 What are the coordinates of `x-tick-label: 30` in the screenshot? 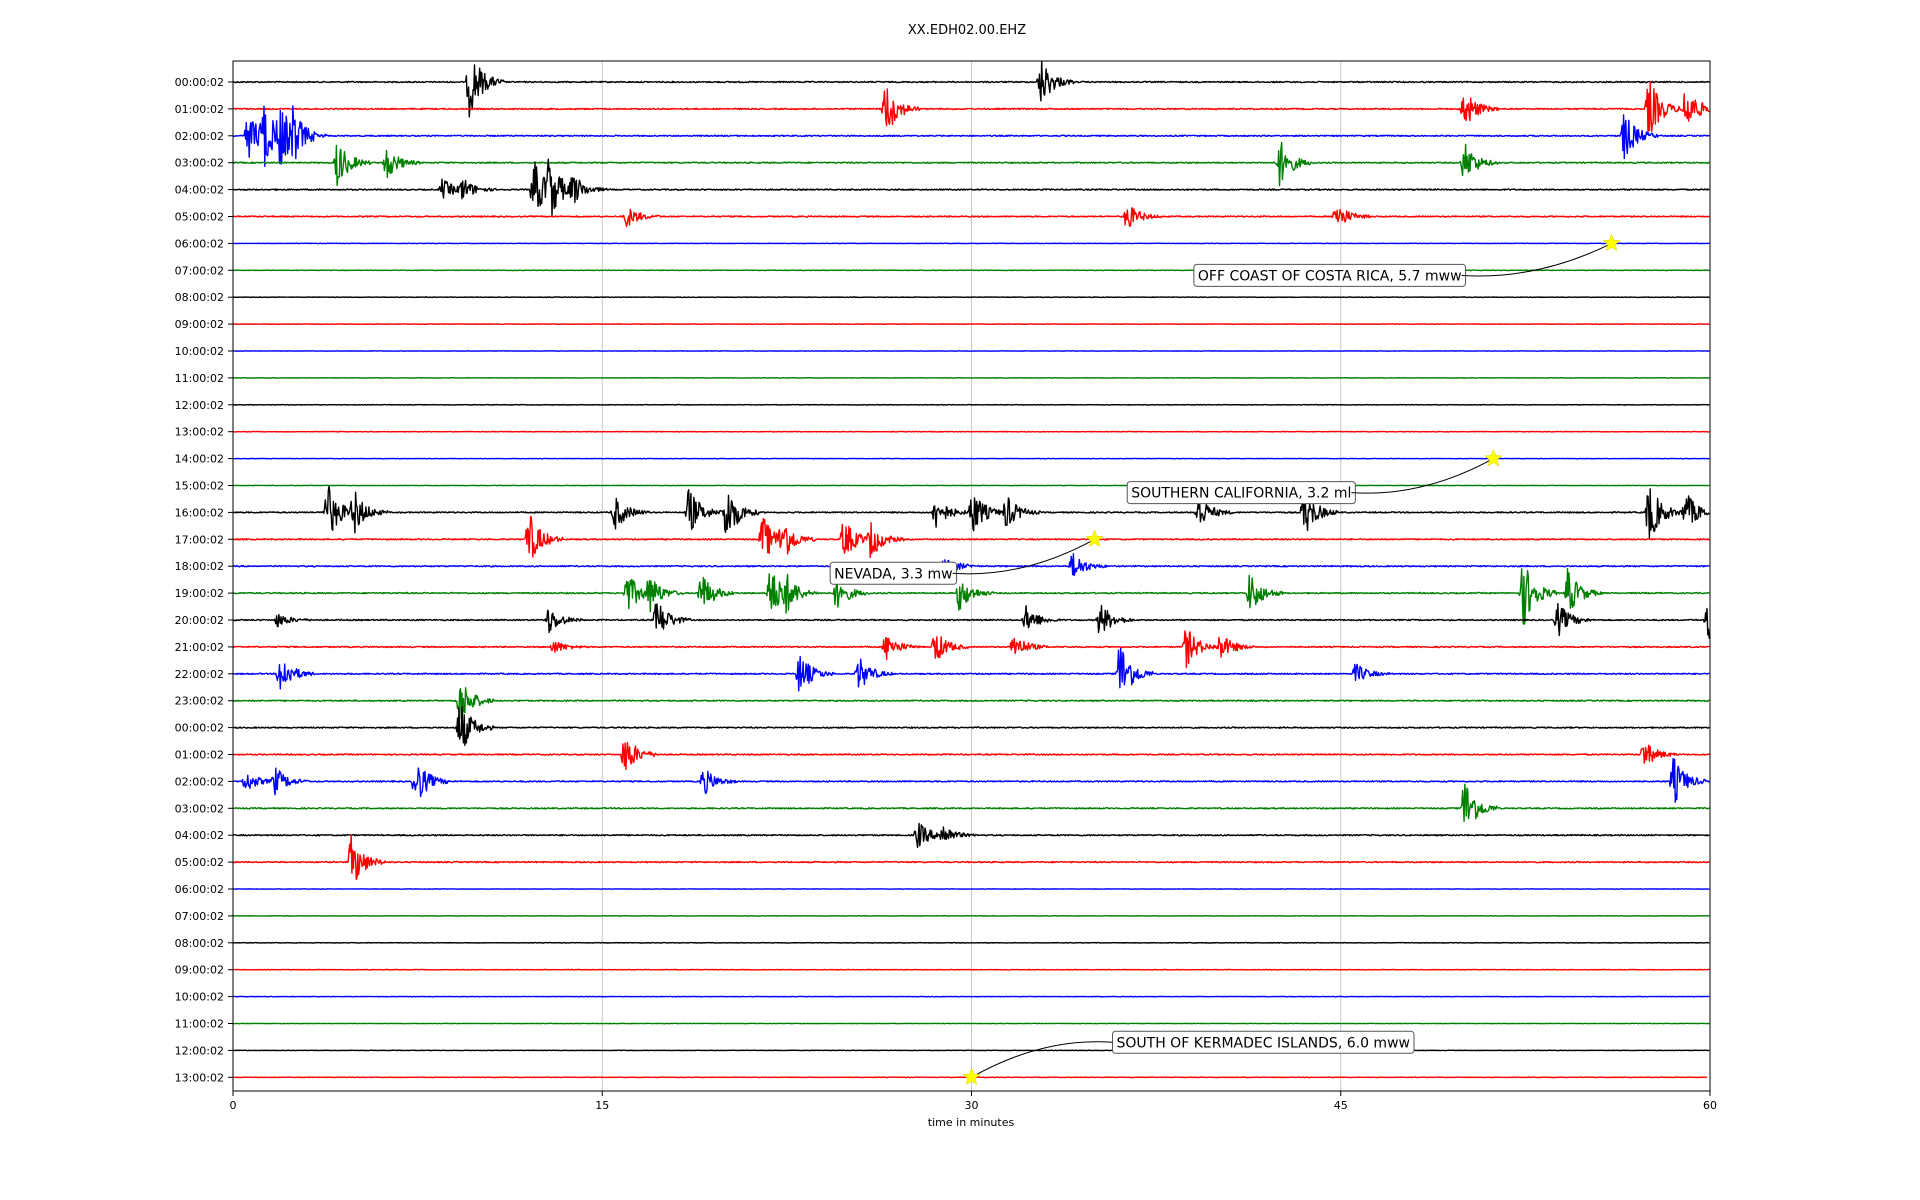 It's located at (972, 1105).